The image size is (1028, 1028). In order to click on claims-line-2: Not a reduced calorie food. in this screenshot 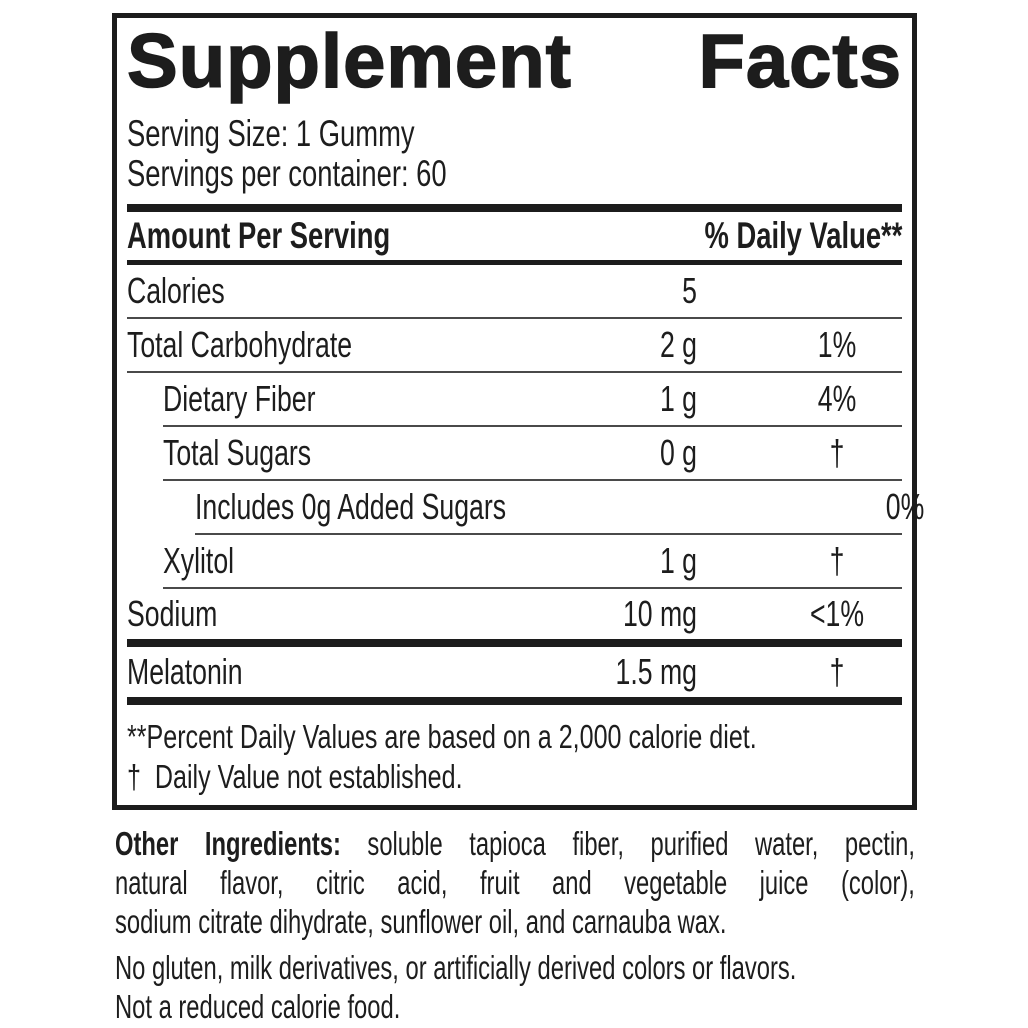, I will do `click(258, 1006)`.